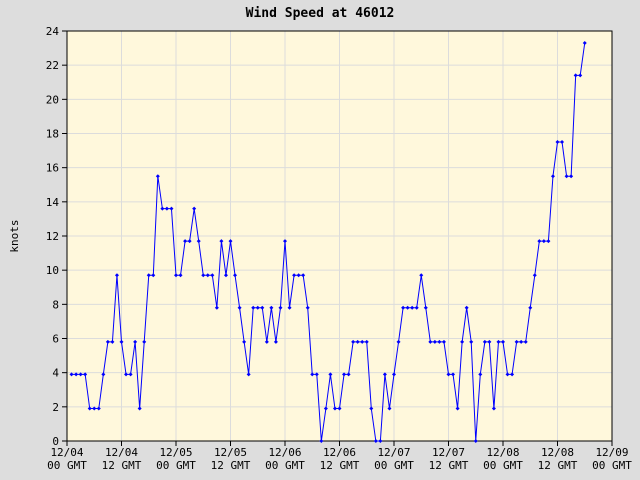  What do you see at coordinates (52, 99) in the screenshot?
I see `y-tick-label: 20` at bounding box center [52, 99].